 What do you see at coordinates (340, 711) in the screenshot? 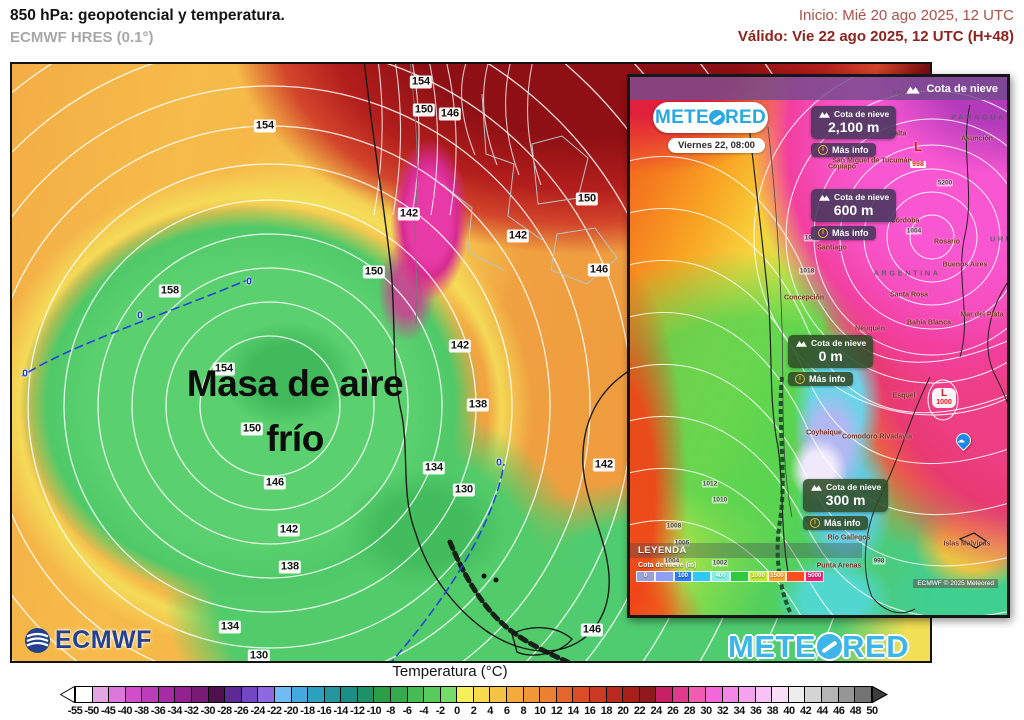
I see `colorbar-tick-label: -14` at bounding box center [340, 711].